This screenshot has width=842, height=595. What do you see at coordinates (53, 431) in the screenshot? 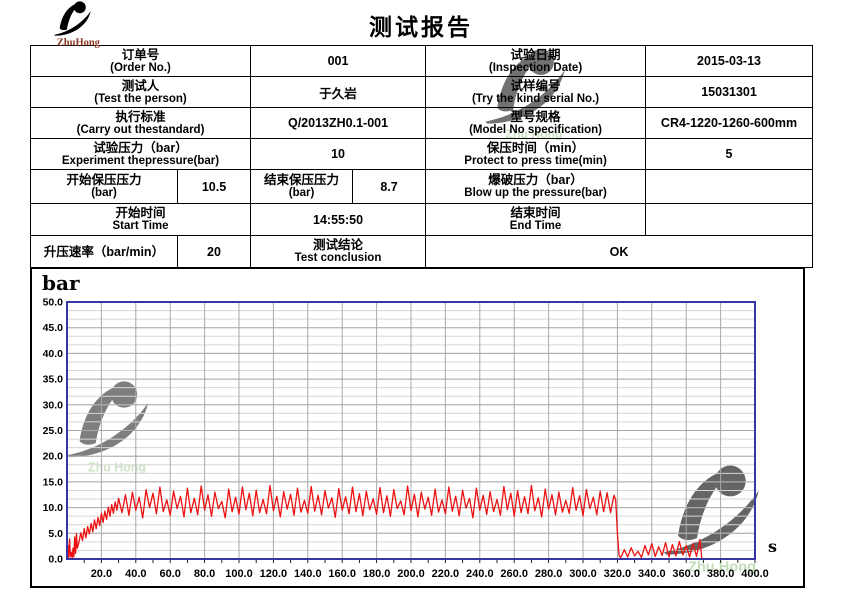
I see `y-tick-label: 25.0` at bounding box center [53, 431].